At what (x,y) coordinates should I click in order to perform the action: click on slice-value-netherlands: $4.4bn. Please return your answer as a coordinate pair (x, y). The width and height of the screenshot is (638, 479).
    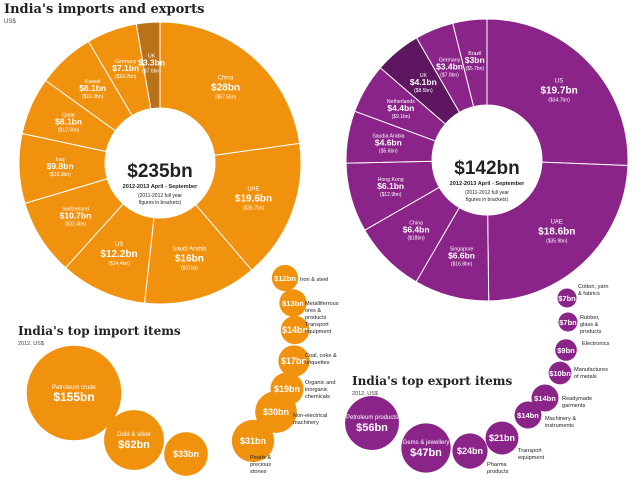
    Looking at the image, I should click on (400, 108).